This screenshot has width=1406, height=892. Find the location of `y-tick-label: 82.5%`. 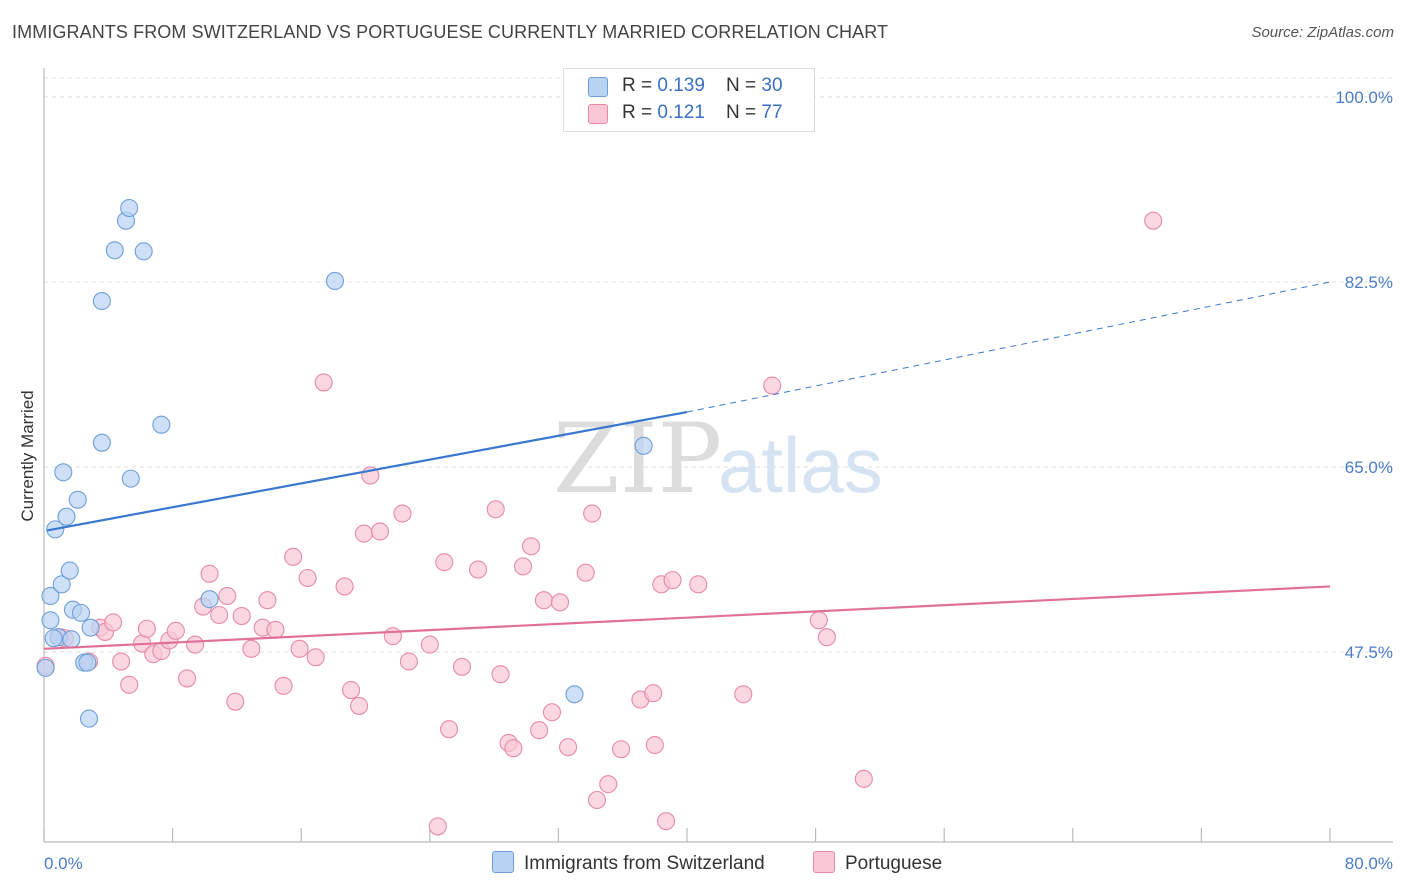

y-tick-label: 82.5% is located at coordinates (1369, 282).